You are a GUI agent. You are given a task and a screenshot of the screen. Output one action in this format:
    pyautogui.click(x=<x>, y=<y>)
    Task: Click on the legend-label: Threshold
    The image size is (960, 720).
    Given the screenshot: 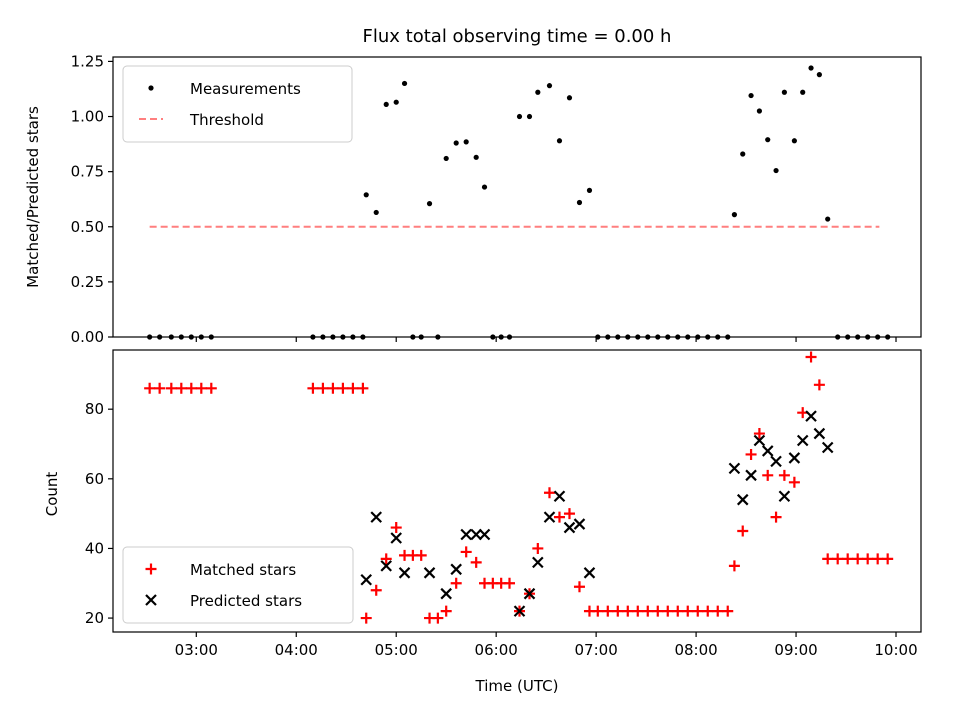 What is the action you would take?
    pyautogui.click(x=226, y=120)
    